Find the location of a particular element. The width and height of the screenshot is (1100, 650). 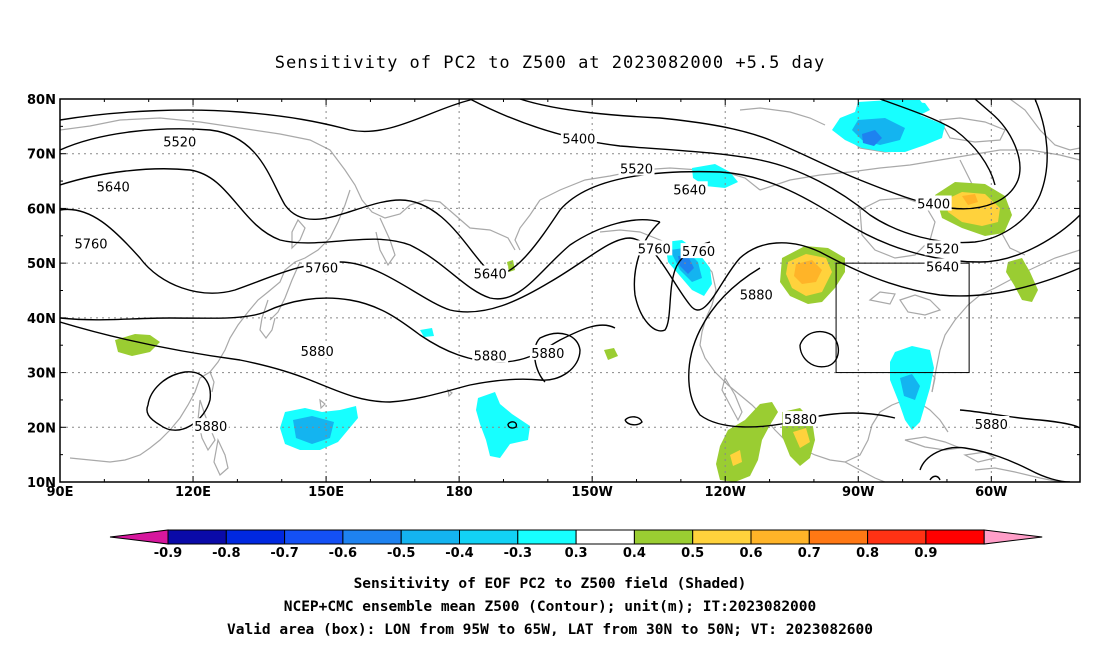

contour-5880g is located at coordinates (995, 464).